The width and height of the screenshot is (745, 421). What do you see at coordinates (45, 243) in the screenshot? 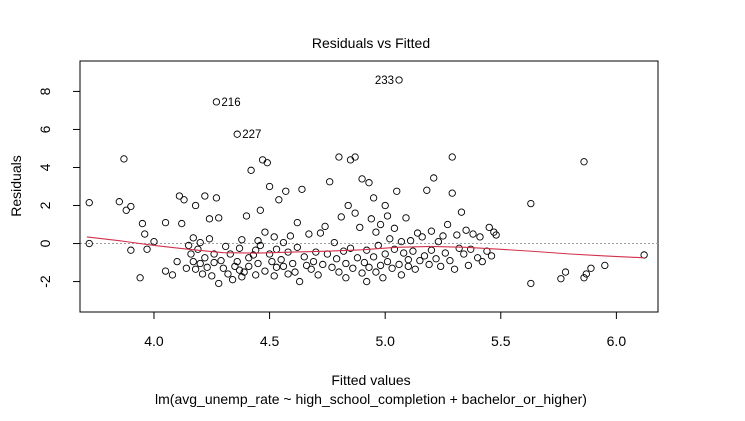
I see `y-tick-label: 0` at bounding box center [45, 243].